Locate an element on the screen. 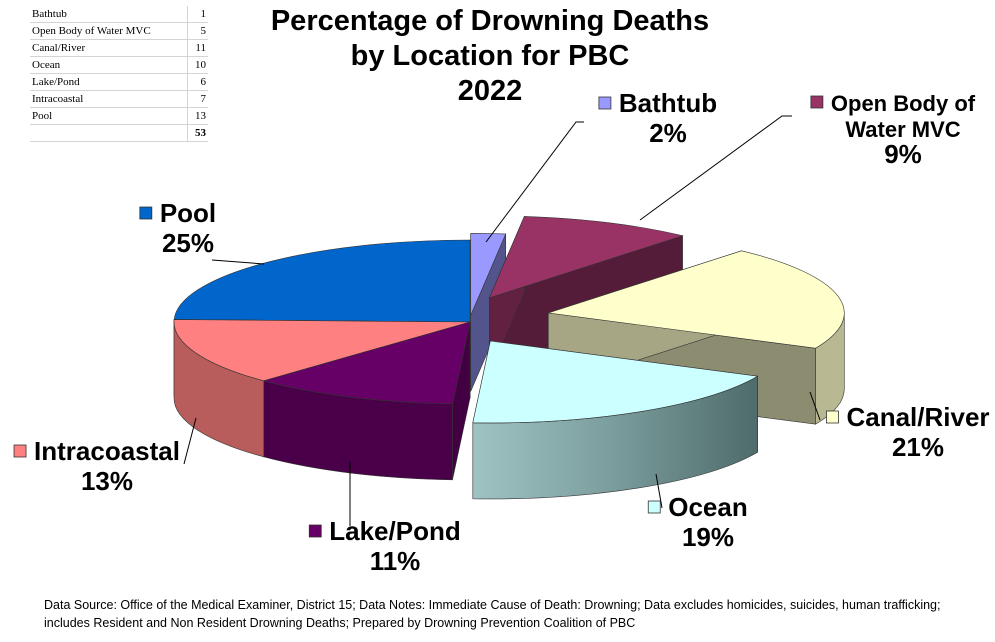 This screenshot has width=995, height=642. leader-line-open-body-of-water-mvc is located at coordinates (715, 168).